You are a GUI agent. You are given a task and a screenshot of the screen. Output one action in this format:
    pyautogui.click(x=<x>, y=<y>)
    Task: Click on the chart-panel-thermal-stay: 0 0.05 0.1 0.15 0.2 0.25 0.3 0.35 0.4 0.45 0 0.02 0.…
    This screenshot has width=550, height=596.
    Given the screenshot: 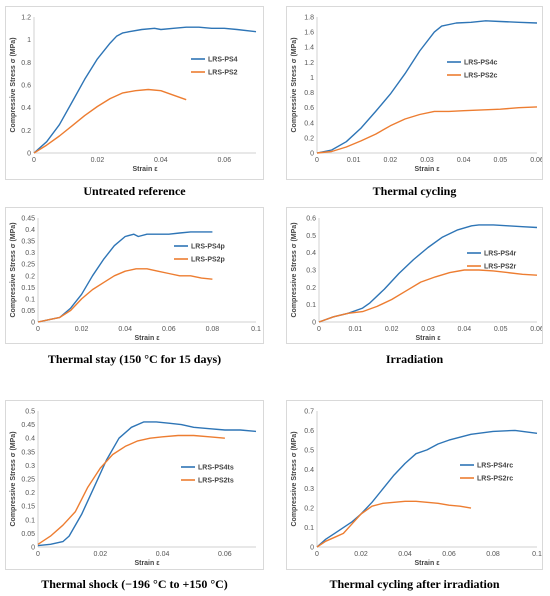 What is the action you would take?
    pyautogui.click(x=134, y=275)
    